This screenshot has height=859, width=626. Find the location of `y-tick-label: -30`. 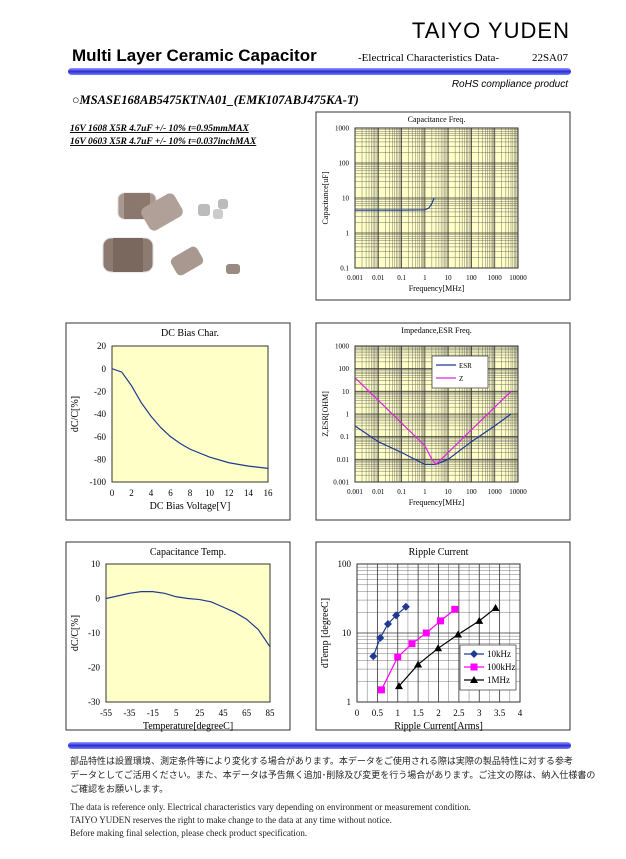

y-tick-label: -30 is located at coordinates (94, 702).